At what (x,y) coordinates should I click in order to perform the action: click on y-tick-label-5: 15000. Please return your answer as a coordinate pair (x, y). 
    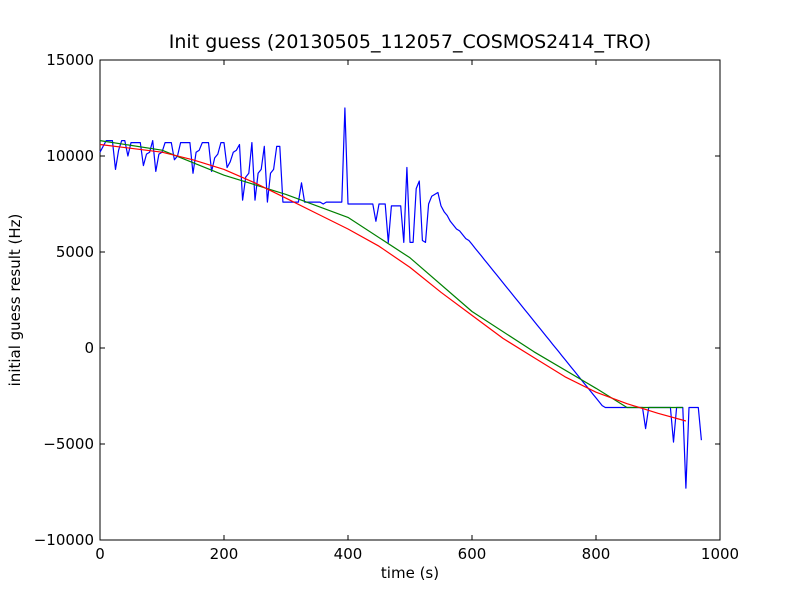
    Looking at the image, I should click on (70, 60).